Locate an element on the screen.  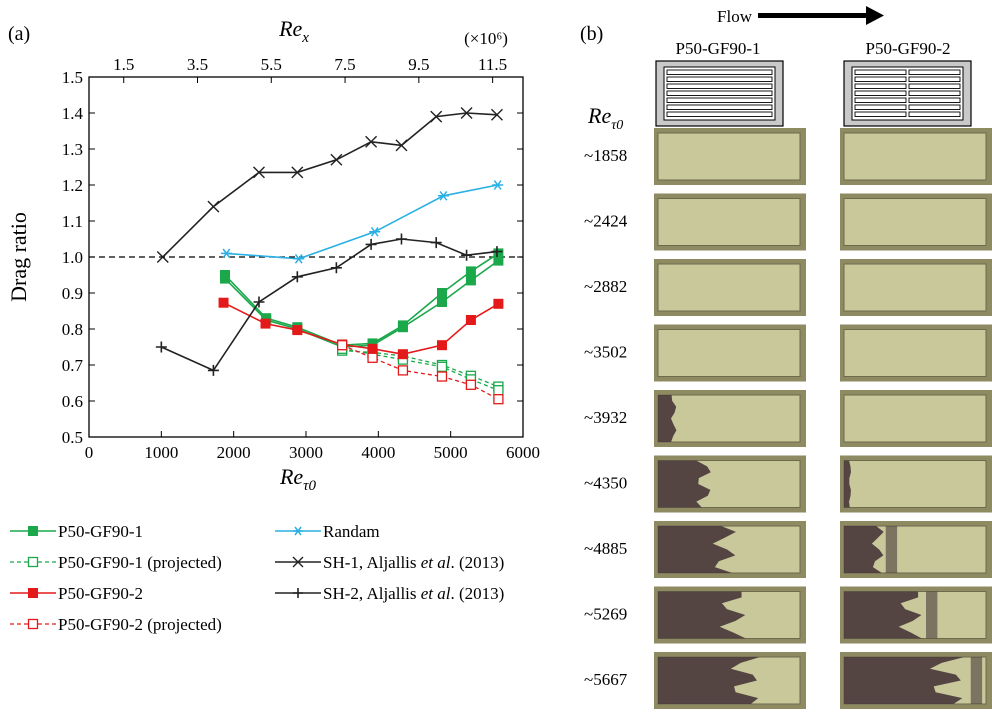
photo-row: ~2882 is located at coordinates (788, 287).